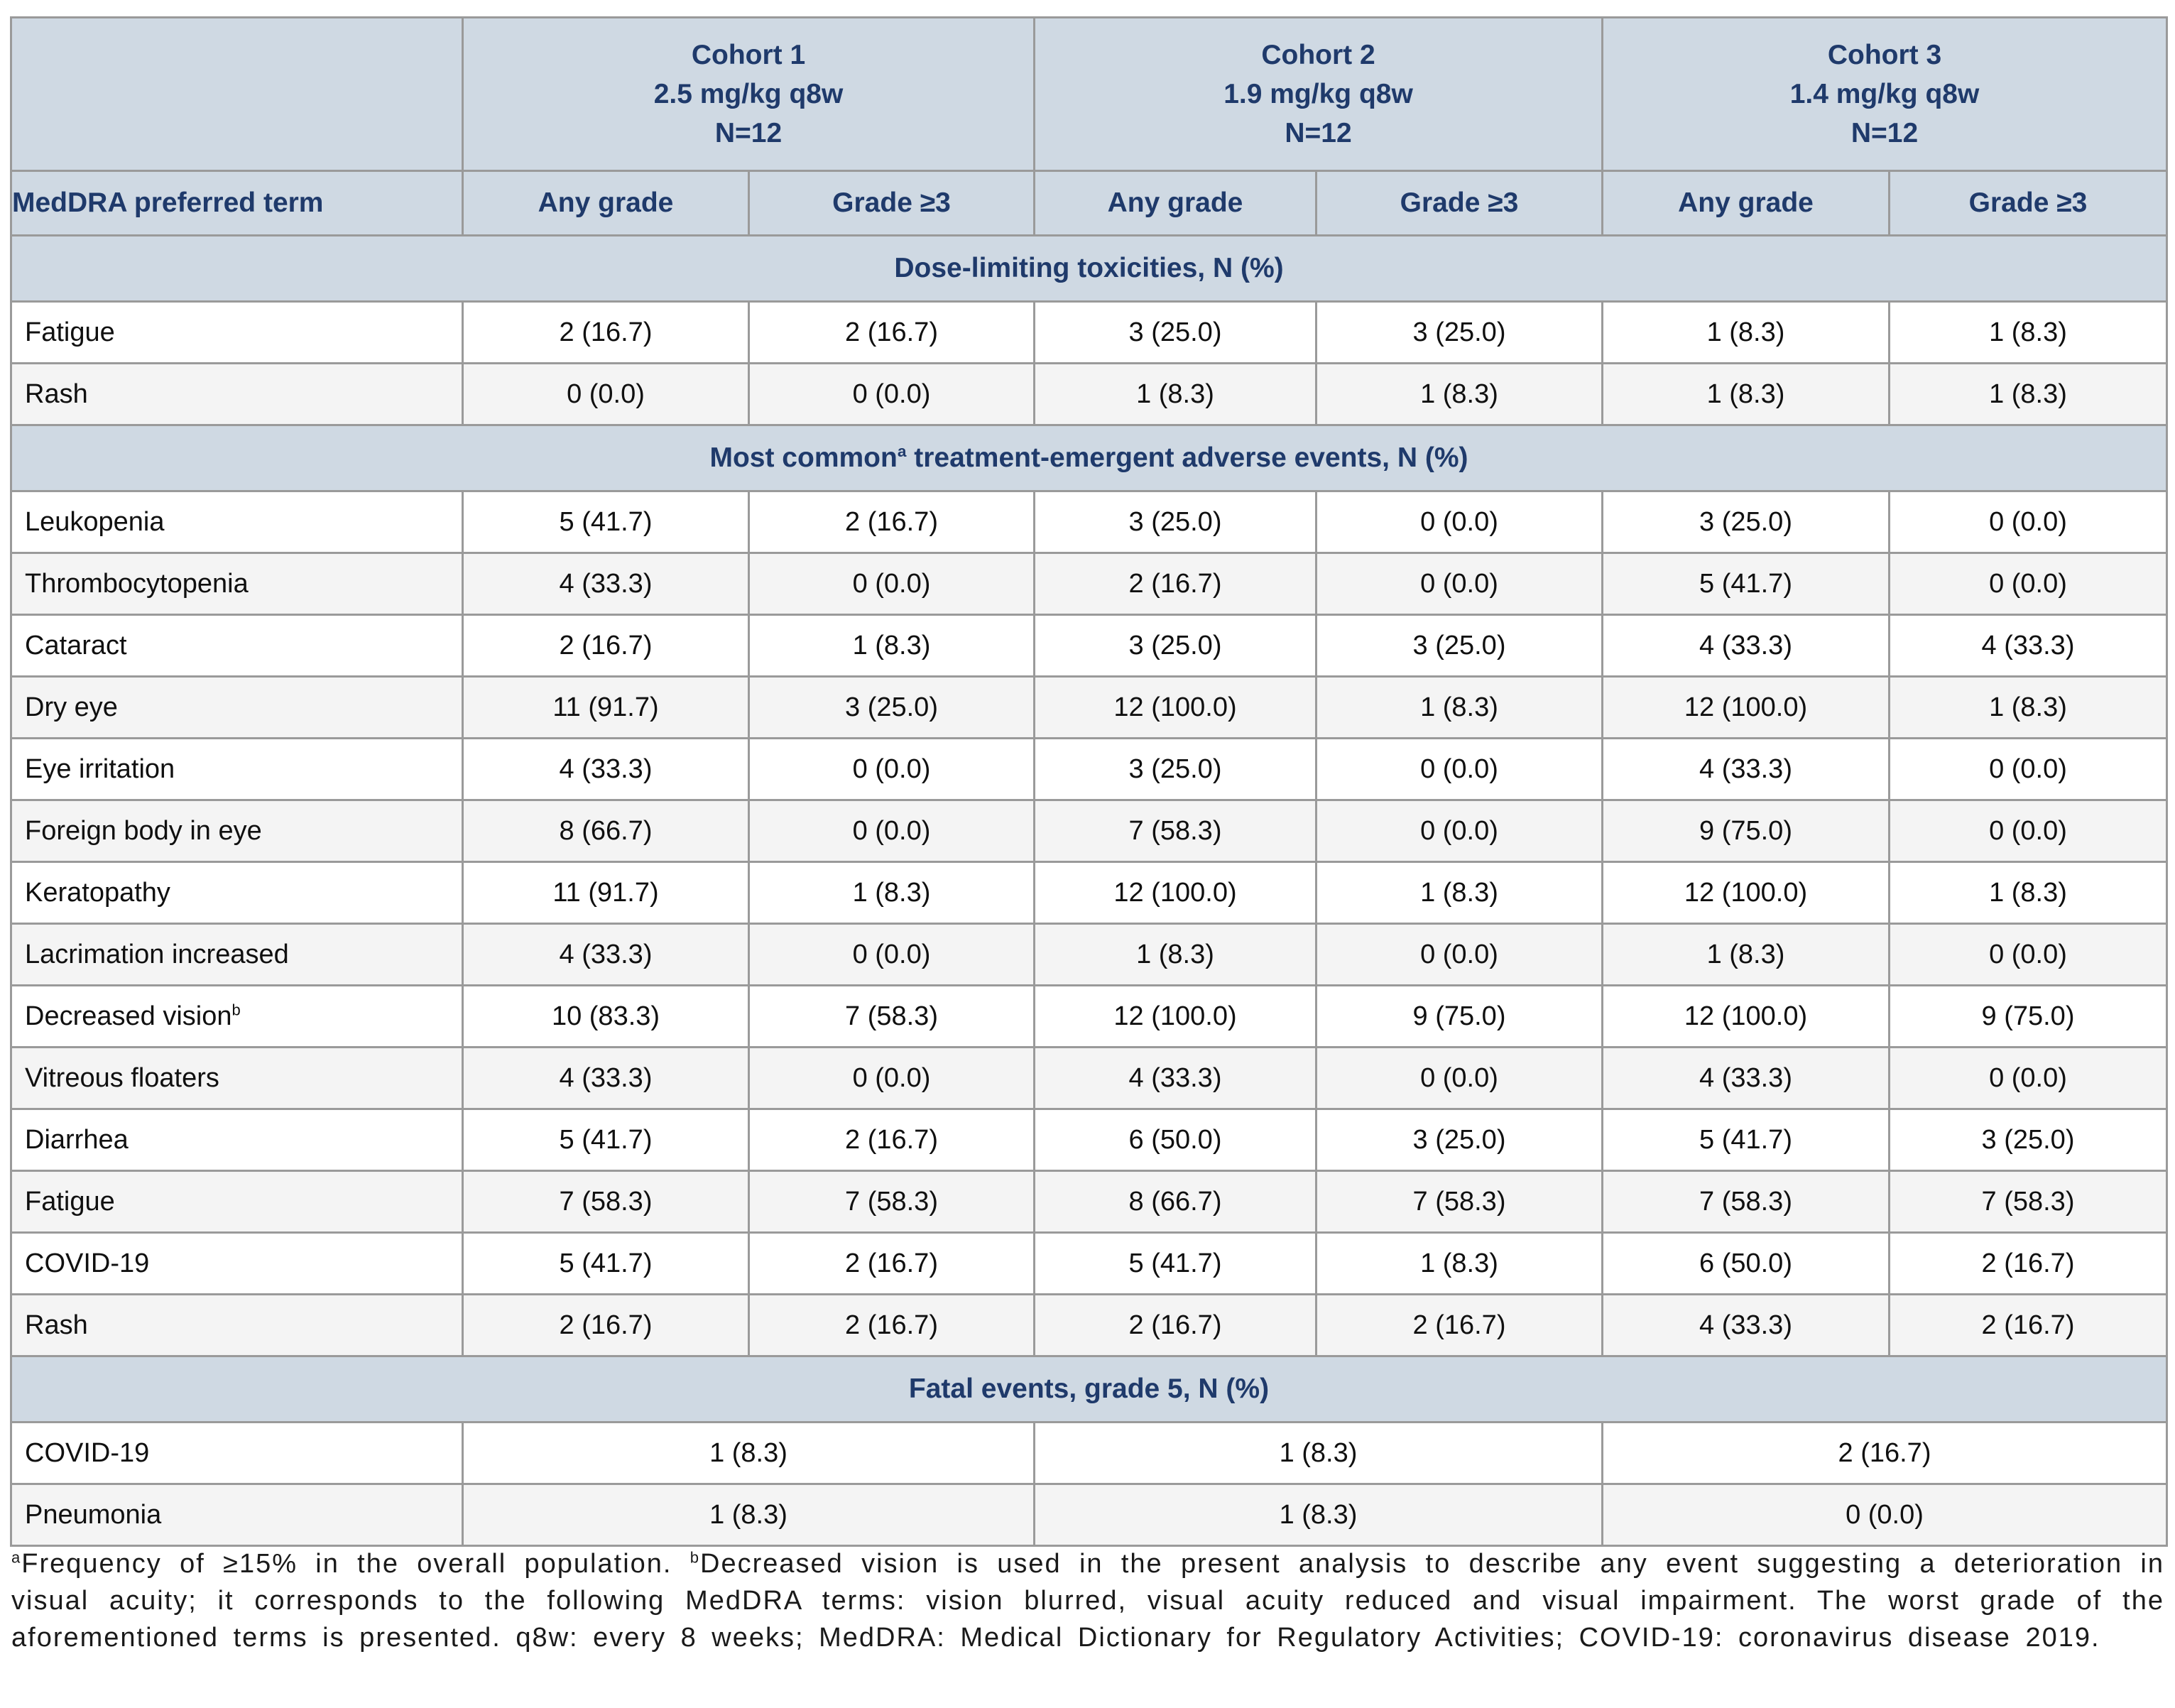 This screenshot has height=1708, width=2175. I want to click on term-label: Lacrimation increased, so click(157, 954).